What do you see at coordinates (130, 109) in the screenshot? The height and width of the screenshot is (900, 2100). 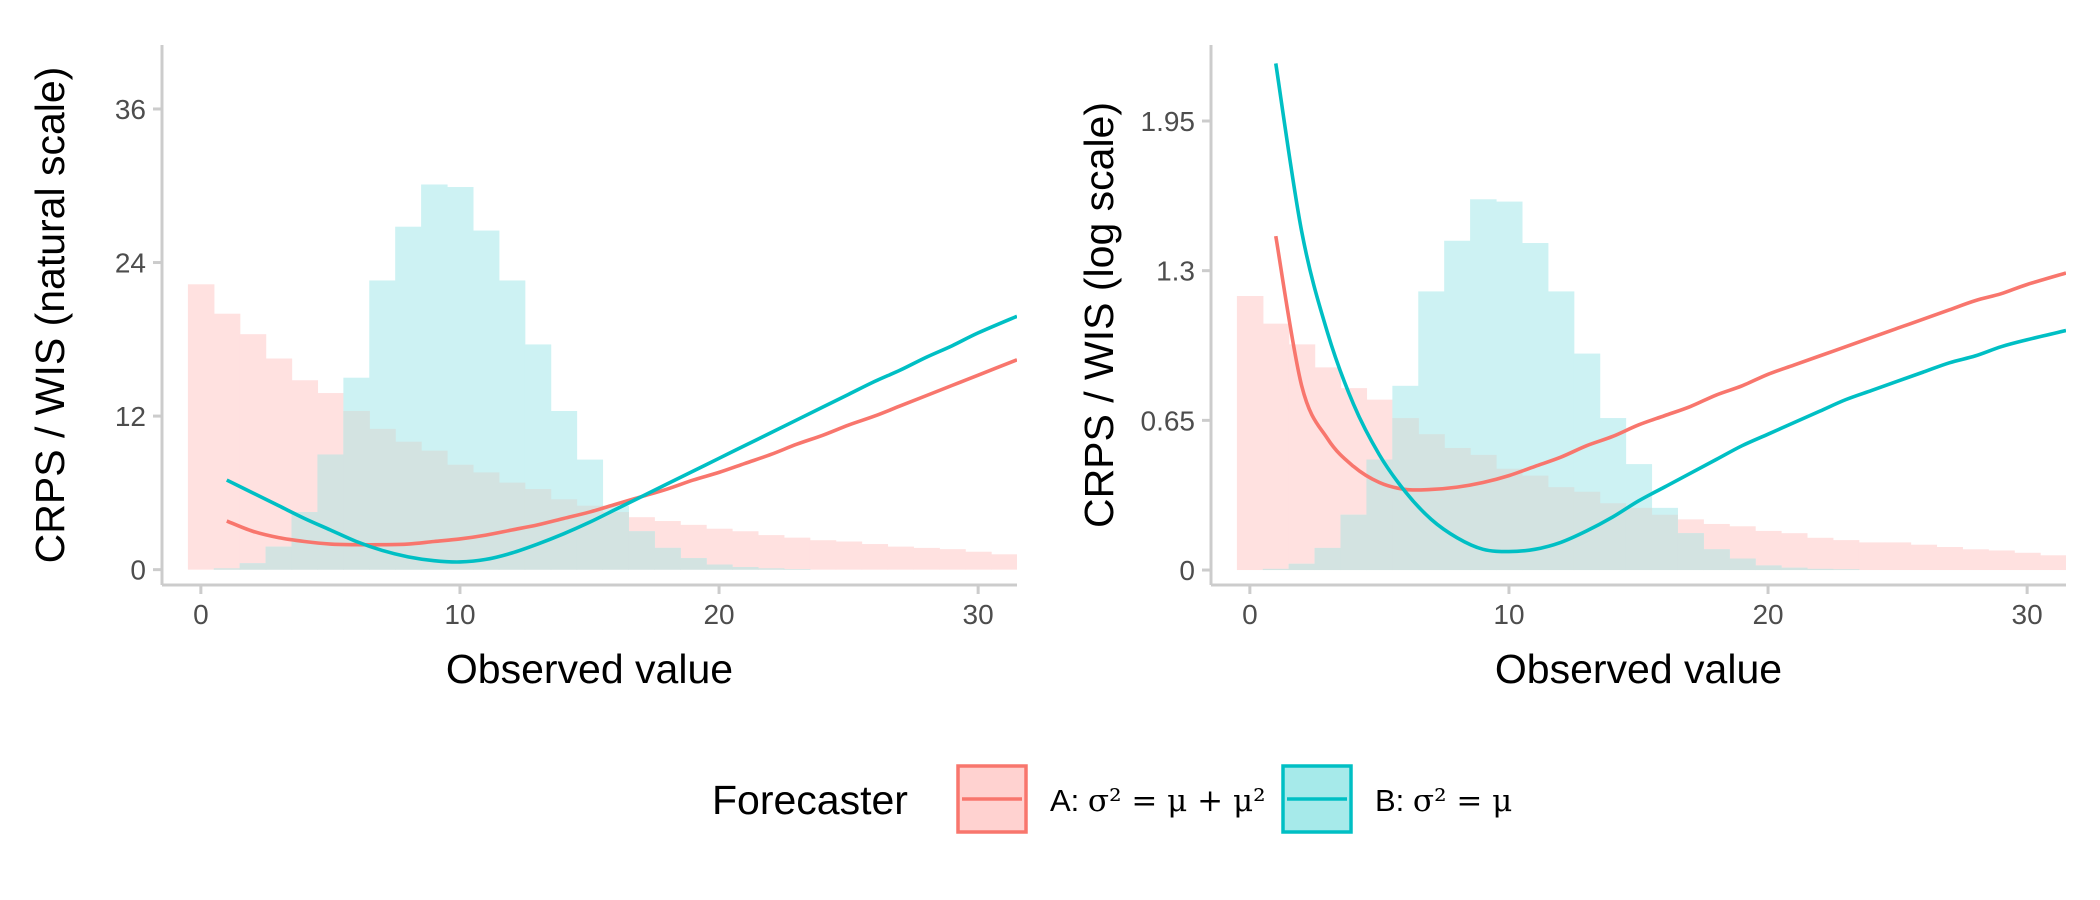 I see `y-tick-label: 36` at bounding box center [130, 109].